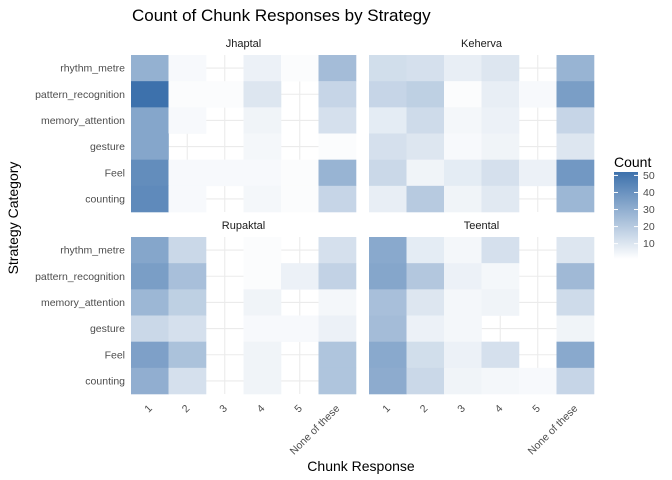 The width and height of the screenshot is (672, 480). I want to click on legend-tick-label: 10, so click(649, 244).